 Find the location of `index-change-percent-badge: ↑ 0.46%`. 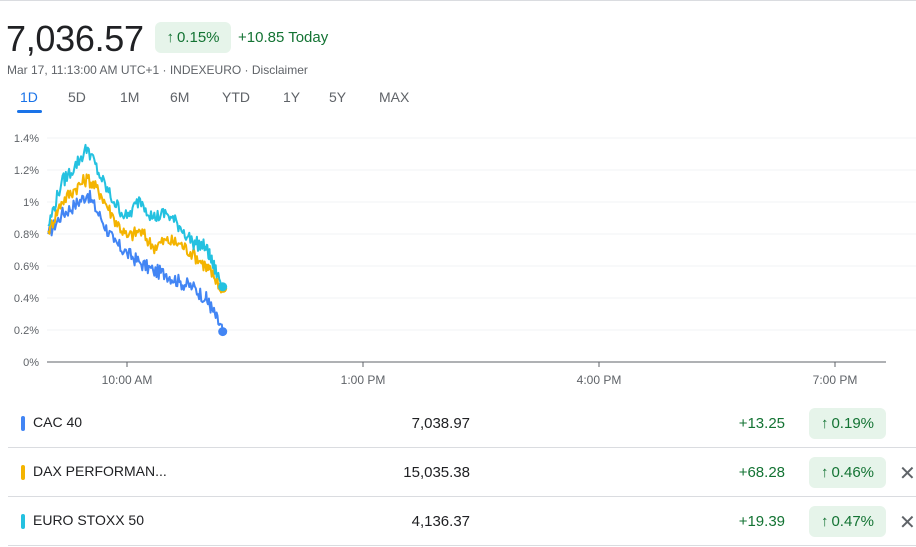

index-change-percent-badge: ↑ 0.46% is located at coordinates (847, 472).